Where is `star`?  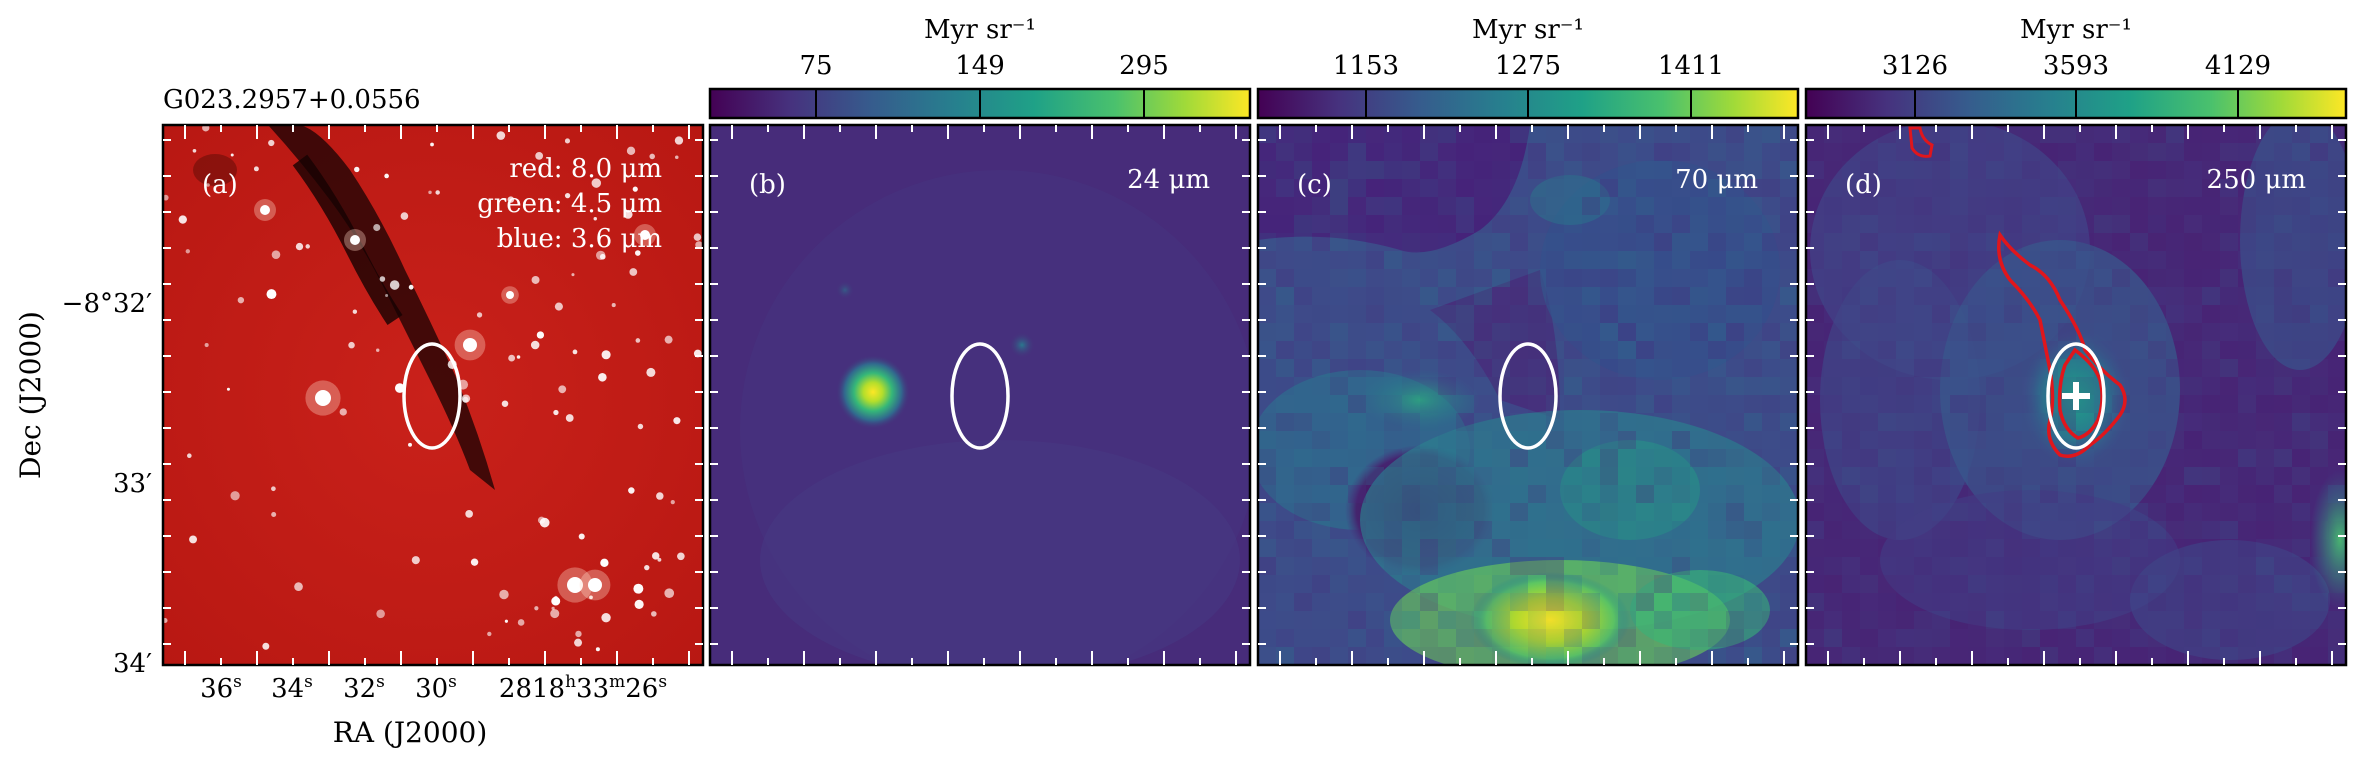
star is located at coordinates (206, 128).